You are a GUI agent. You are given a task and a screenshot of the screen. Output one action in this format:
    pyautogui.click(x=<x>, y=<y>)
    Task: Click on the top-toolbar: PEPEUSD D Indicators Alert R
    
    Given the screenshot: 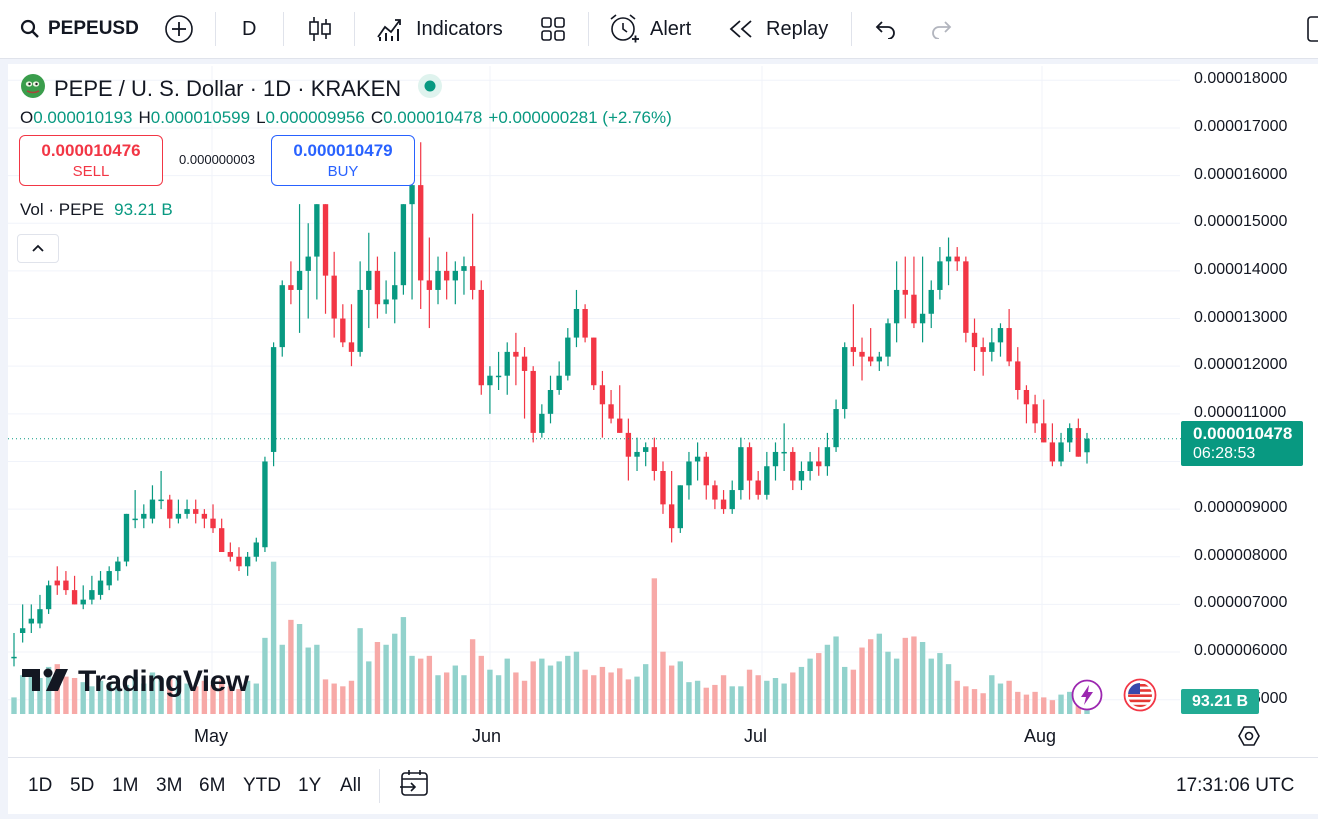 What is the action you would take?
    pyautogui.click(x=659, y=29)
    